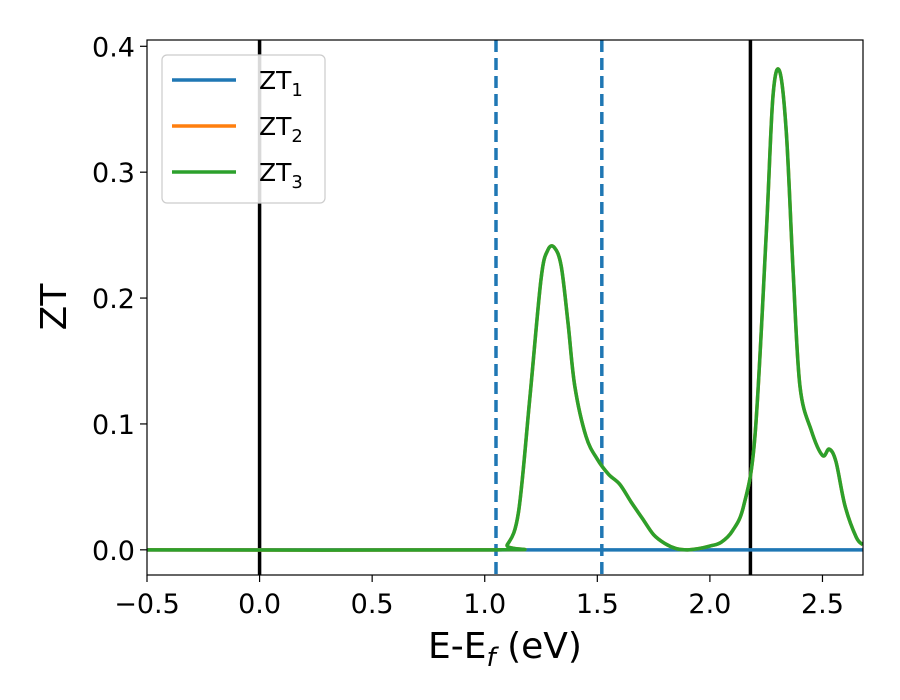  What do you see at coordinates (505, 649) in the screenshot?
I see `x-axis-label: E-Ef (eV)` at bounding box center [505, 649].